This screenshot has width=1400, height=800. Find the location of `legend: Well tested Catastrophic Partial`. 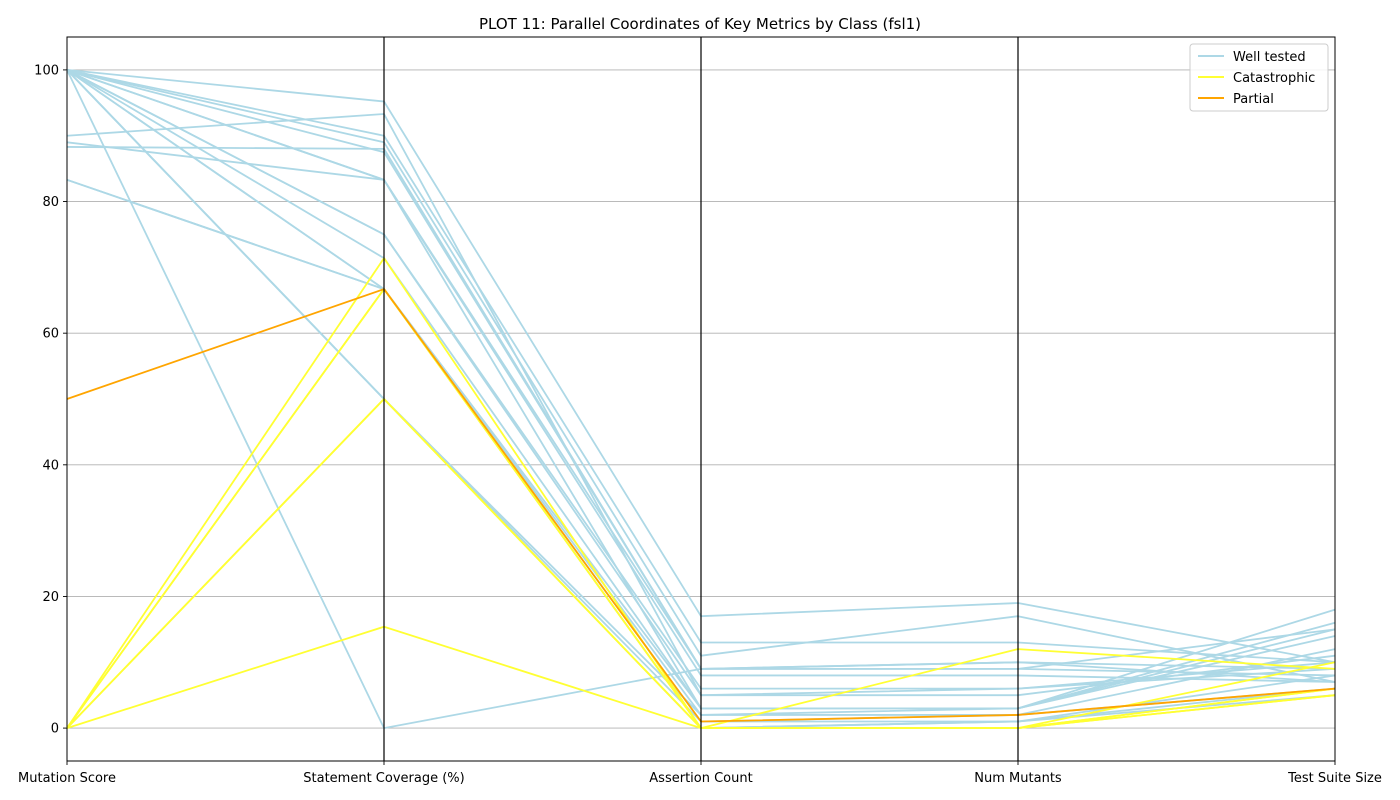

legend: Well tested Catastrophic Partial is located at coordinates (1259, 77).